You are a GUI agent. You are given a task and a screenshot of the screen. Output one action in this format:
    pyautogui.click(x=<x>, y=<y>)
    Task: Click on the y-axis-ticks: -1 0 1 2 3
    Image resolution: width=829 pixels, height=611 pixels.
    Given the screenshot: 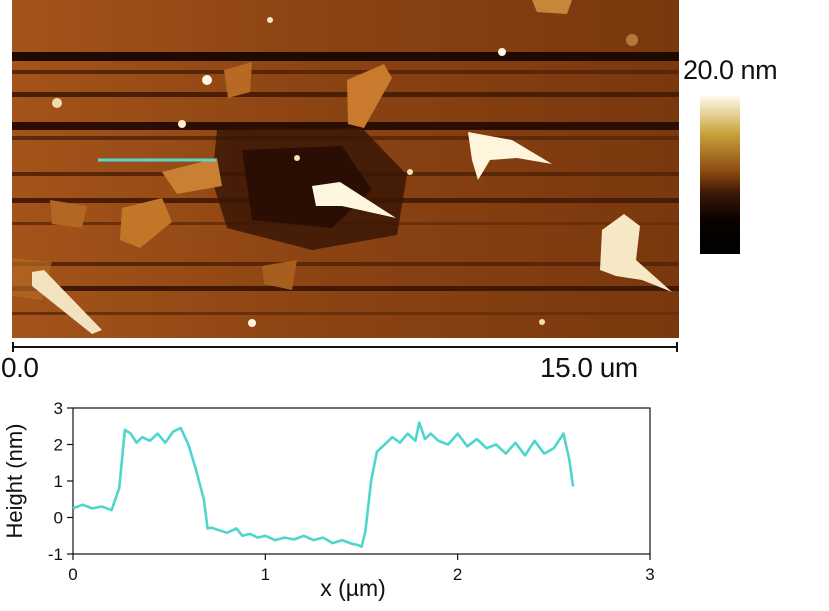 What is the action you would take?
    pyautogui.click(x=60, y=481)
    